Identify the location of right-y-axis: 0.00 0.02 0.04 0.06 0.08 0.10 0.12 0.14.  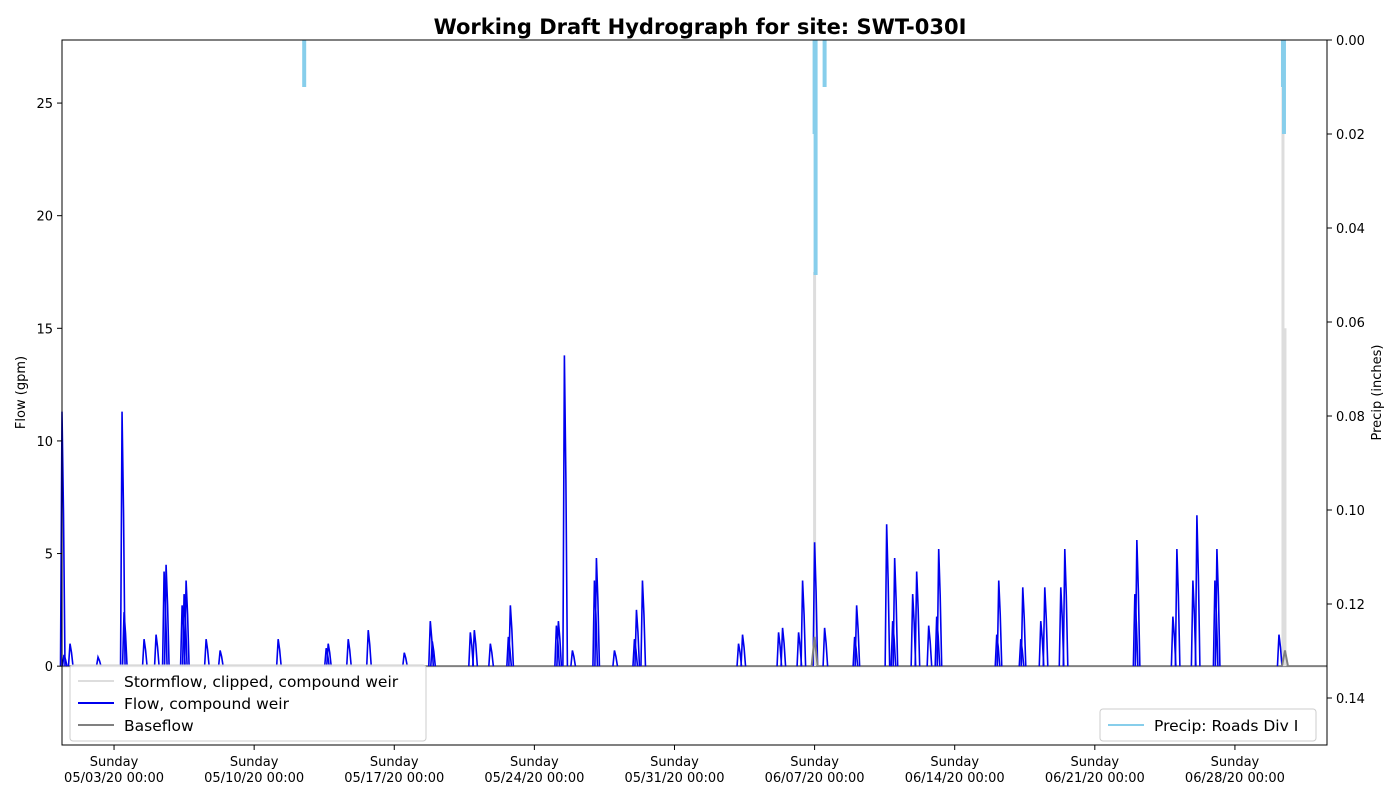
(1346, 370).